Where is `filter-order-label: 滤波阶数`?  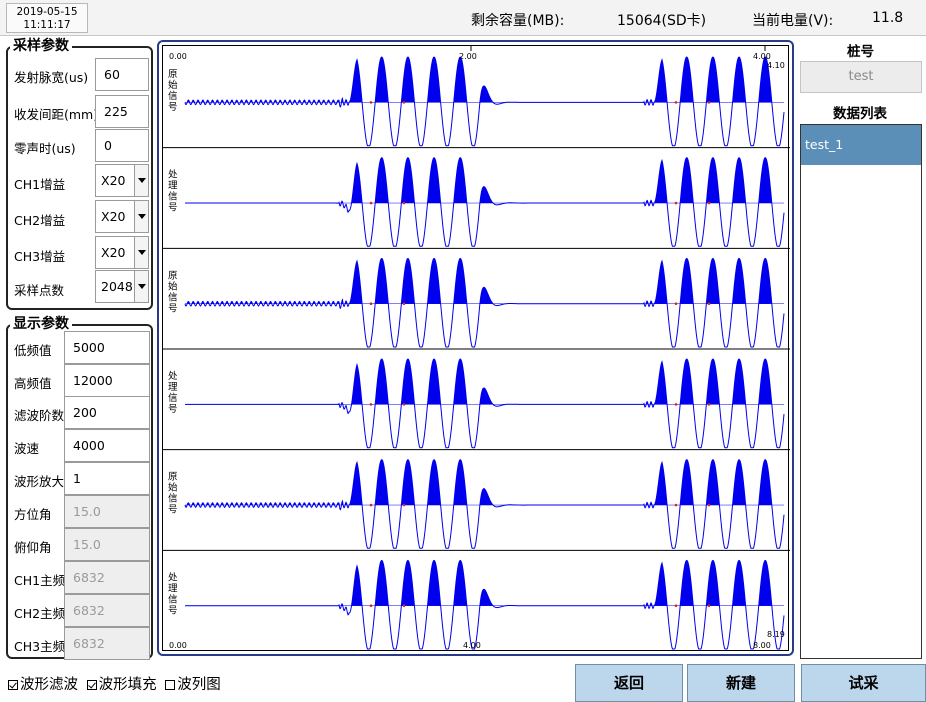
filter-order-label: 滤波阶数 is located at coordinates (39, 415).